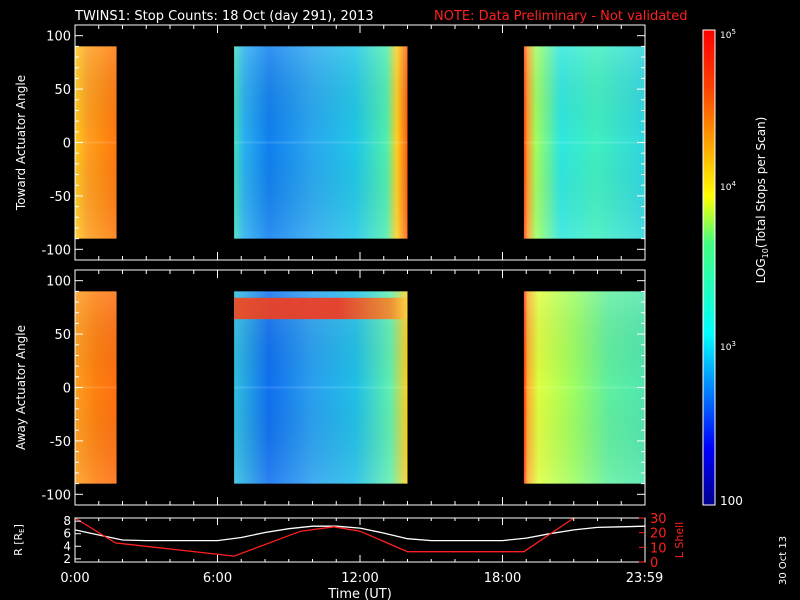 The width and height of the screenshot is (800, 600). Describe the element at coordinates (658, 548) in the screenshot. I see `y-tick-label-right: 10` at that location.